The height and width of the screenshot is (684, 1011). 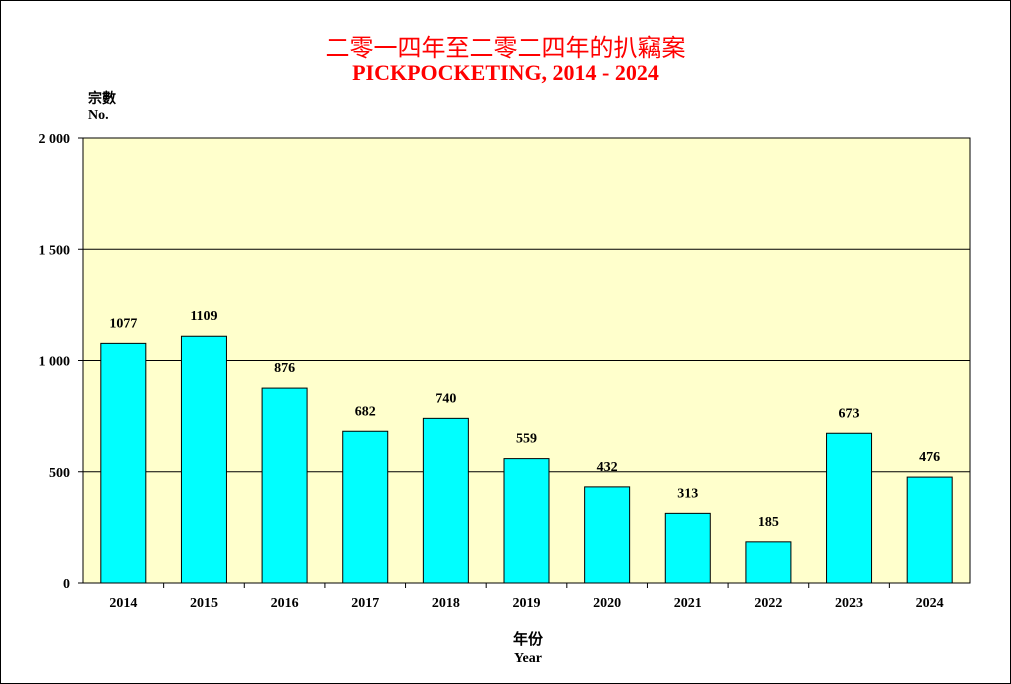 I want to click on bar-value-label: 876, so click(x=284, y=368).